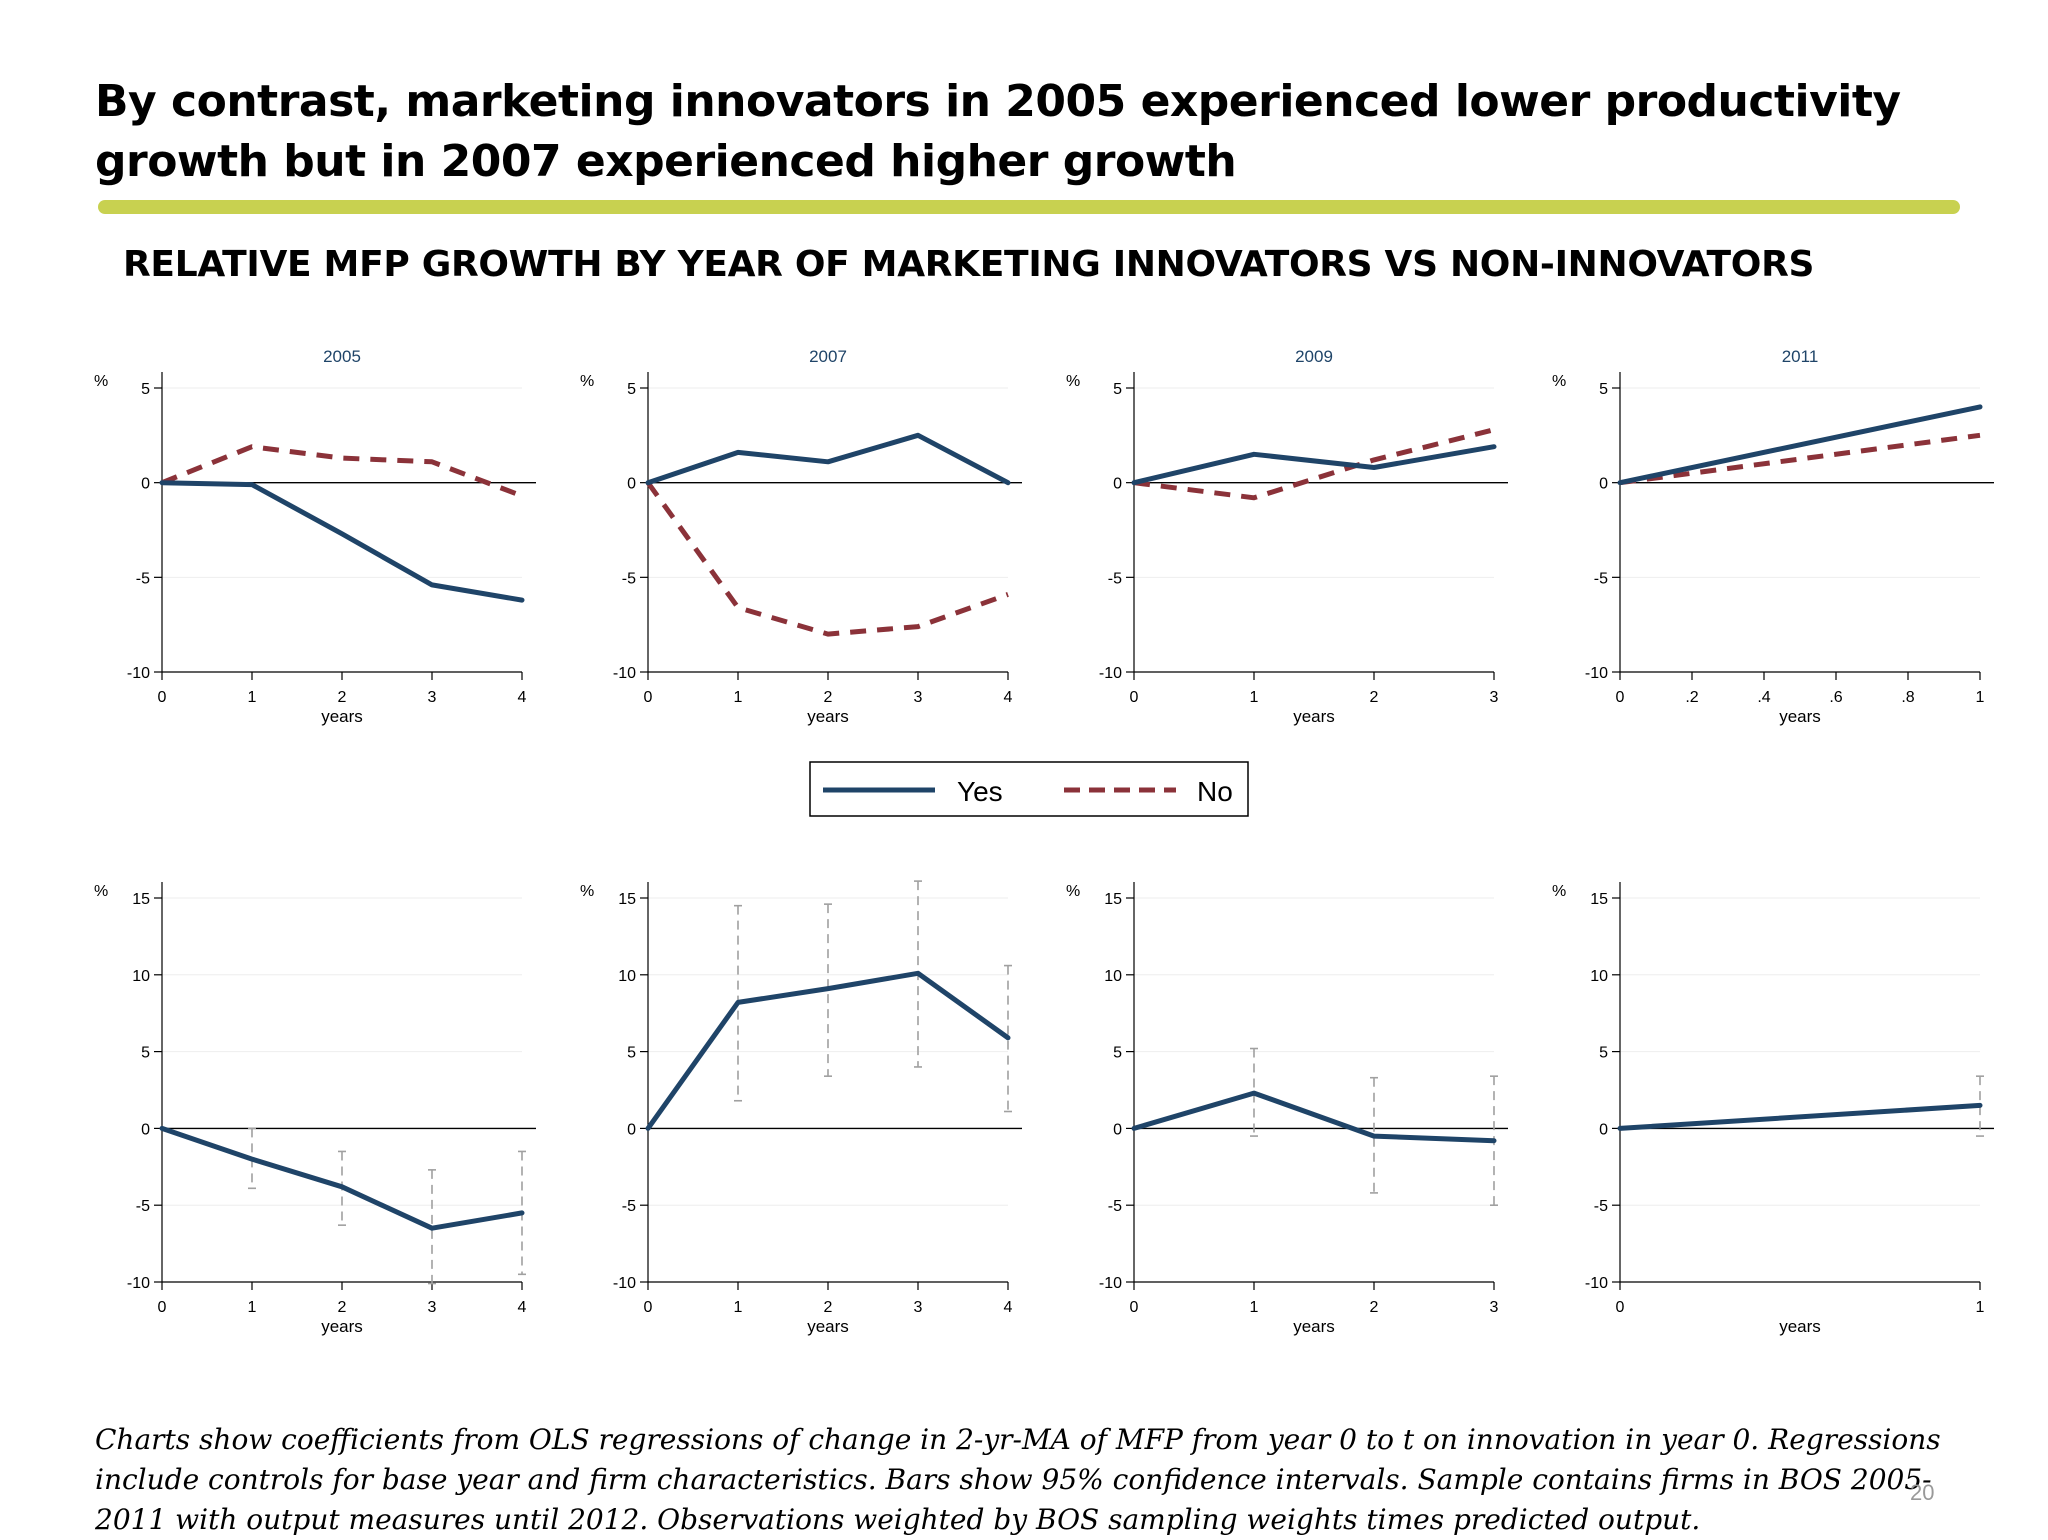 Image resolution: width=2048 pixels, height=1540 pixels. Describe the element at coordinates (342, 356) in the screenshot. I see `panel-title: 2005` at that location.